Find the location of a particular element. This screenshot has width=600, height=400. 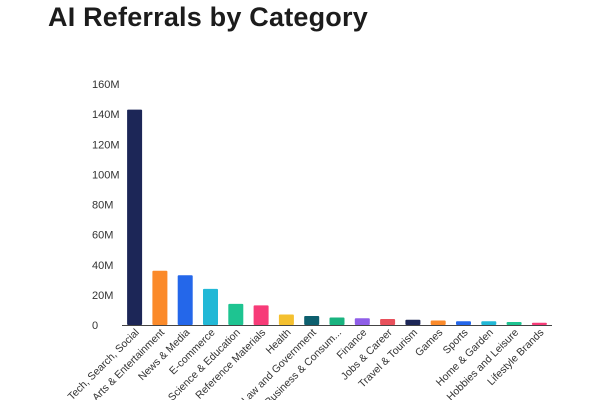

y-tick-label: 140M is located at coordinates (106, 115).